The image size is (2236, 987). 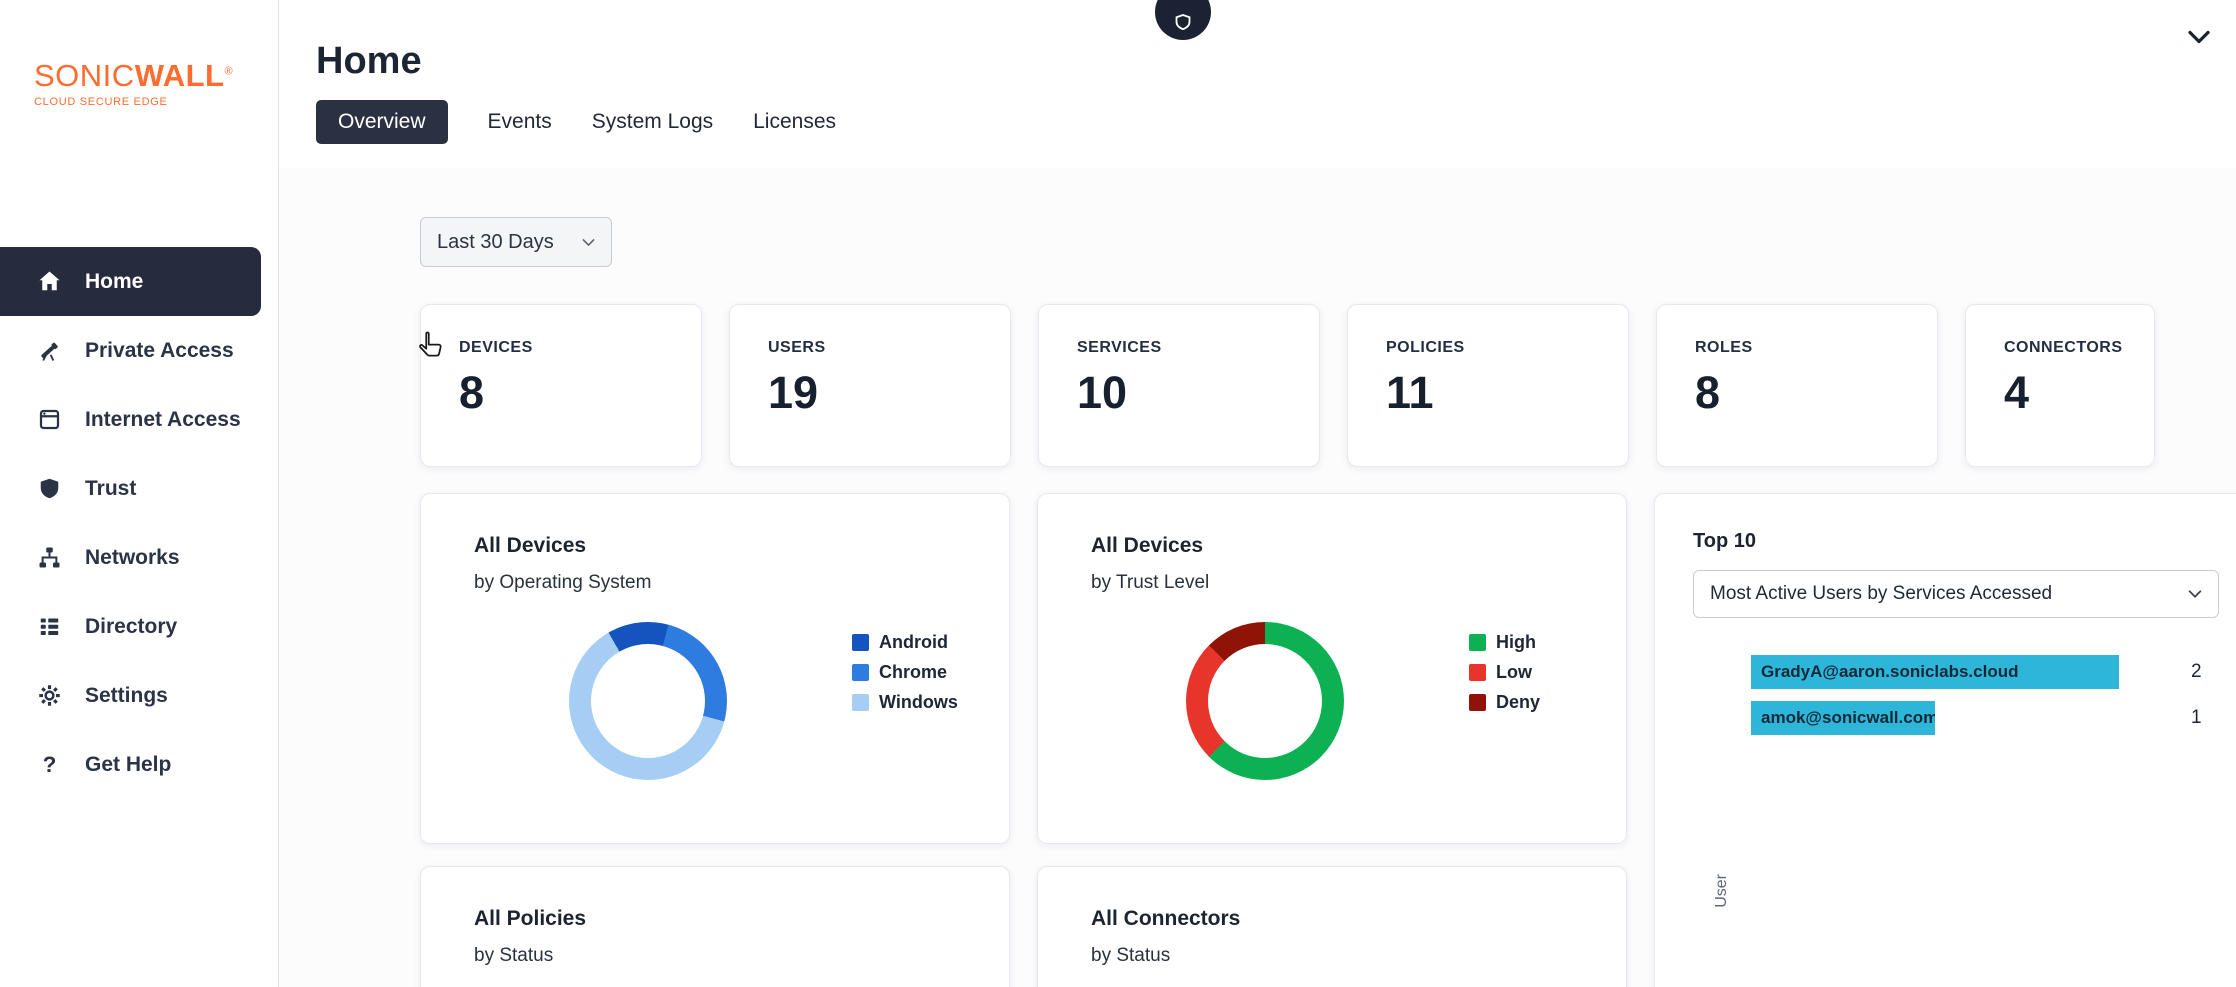 What do you see at coordinates (1724, 541) in the screenshot?
I see `card-title: Top 10` at bounding box center [1724, 541].